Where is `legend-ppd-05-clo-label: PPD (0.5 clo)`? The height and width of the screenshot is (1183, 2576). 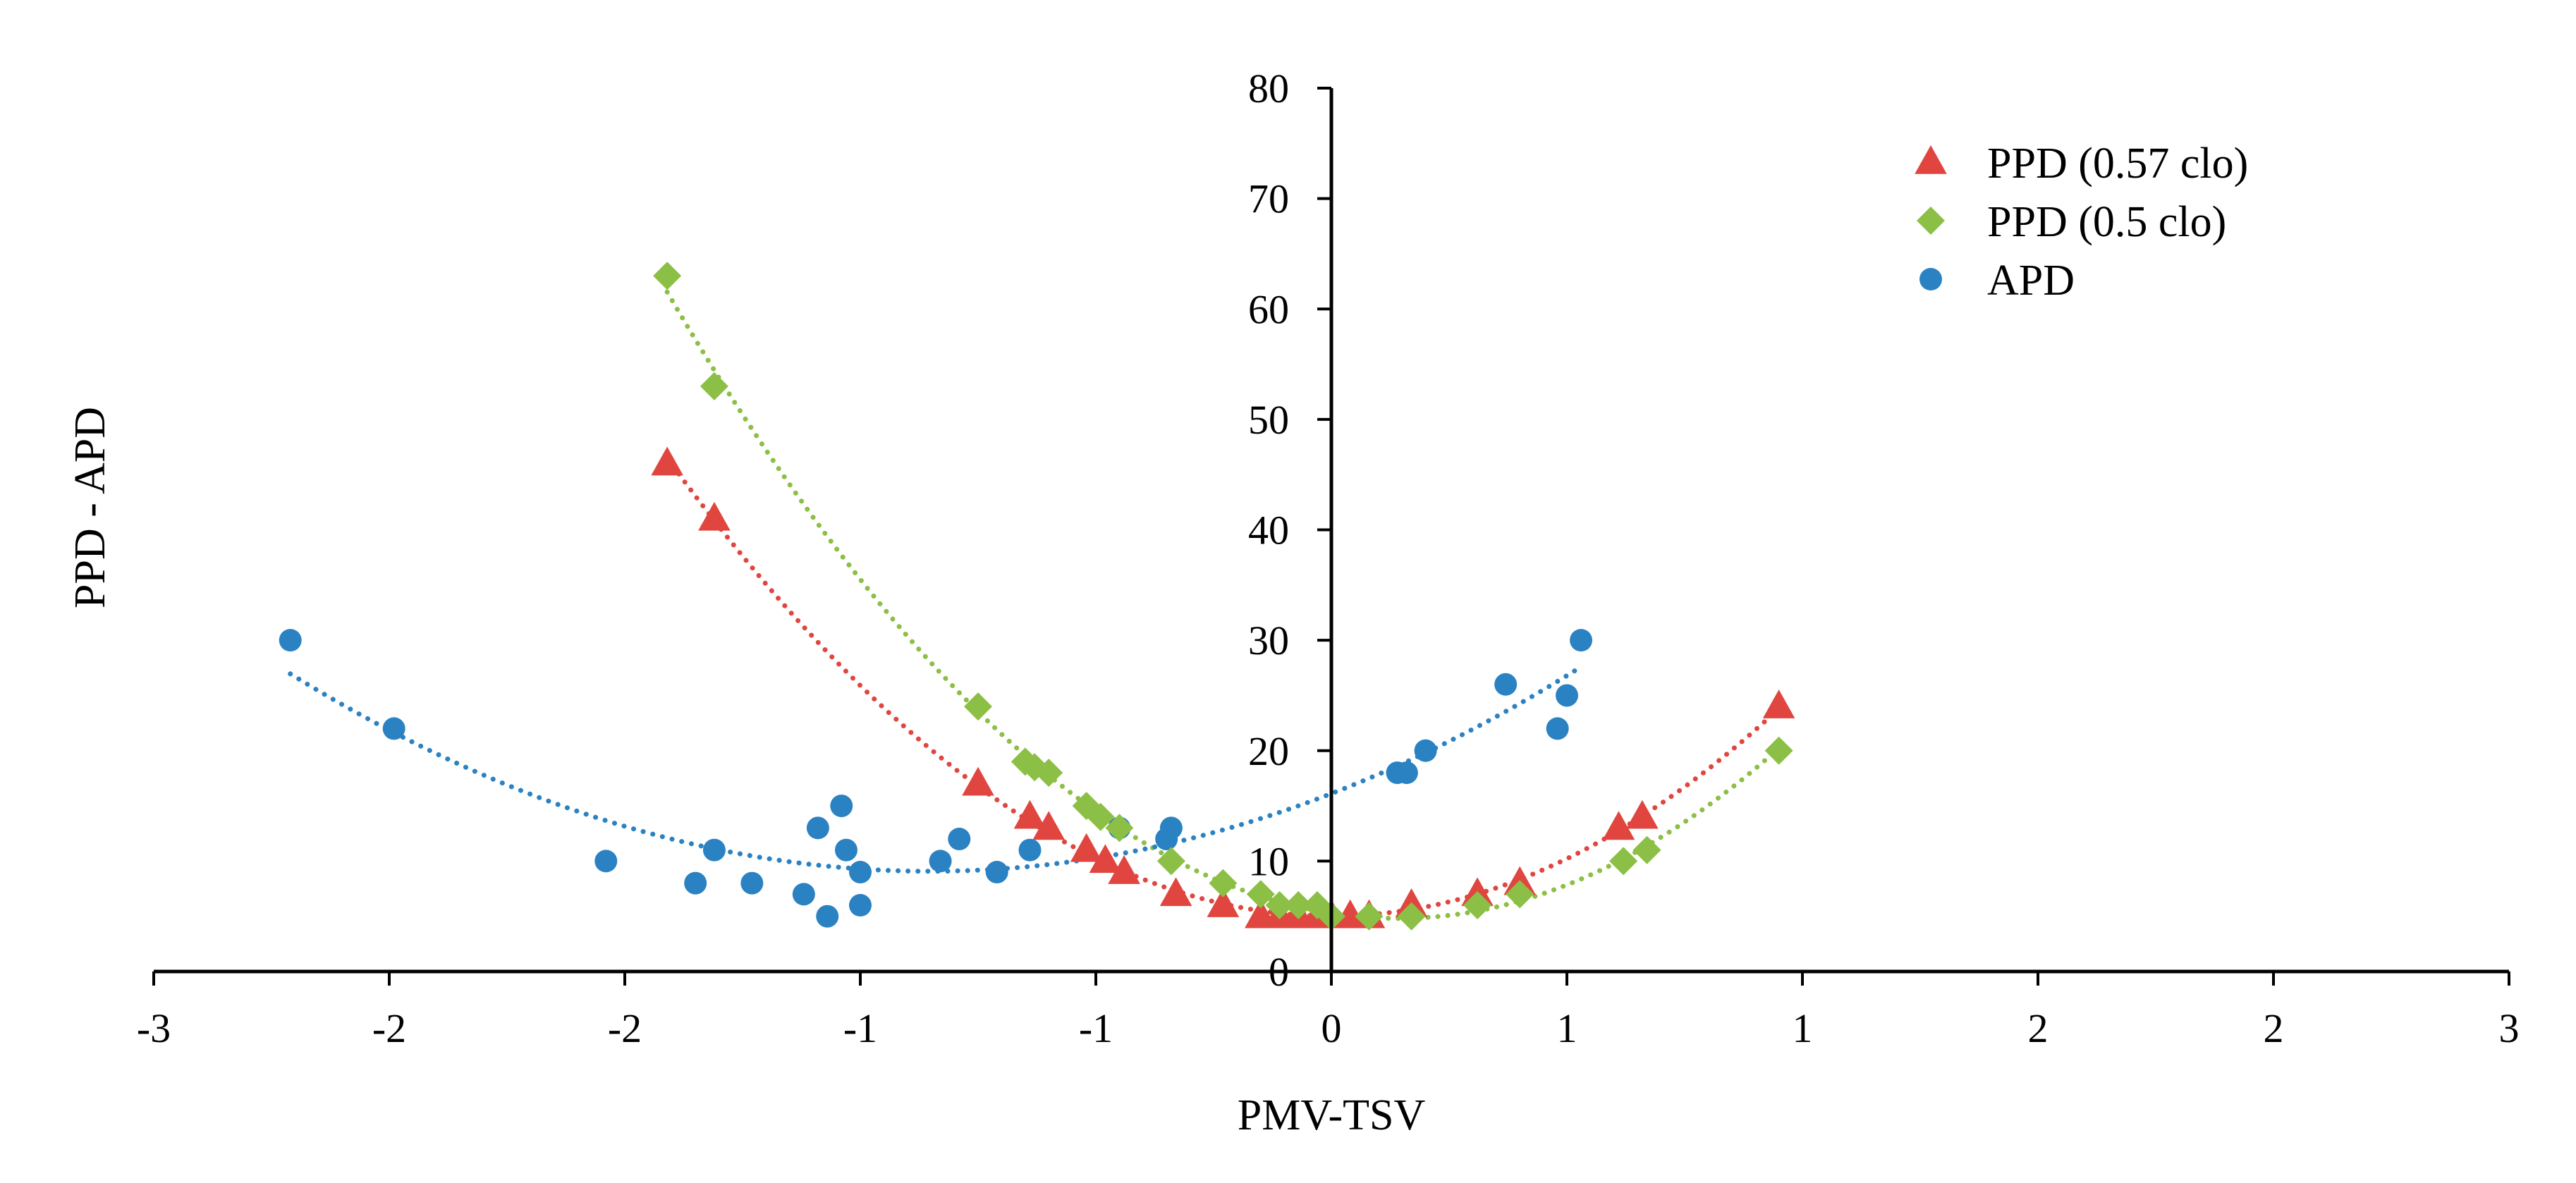
legend-ppd-05-clo-label: PPD (0.5 clo) is located at coordinates (2106, 222).